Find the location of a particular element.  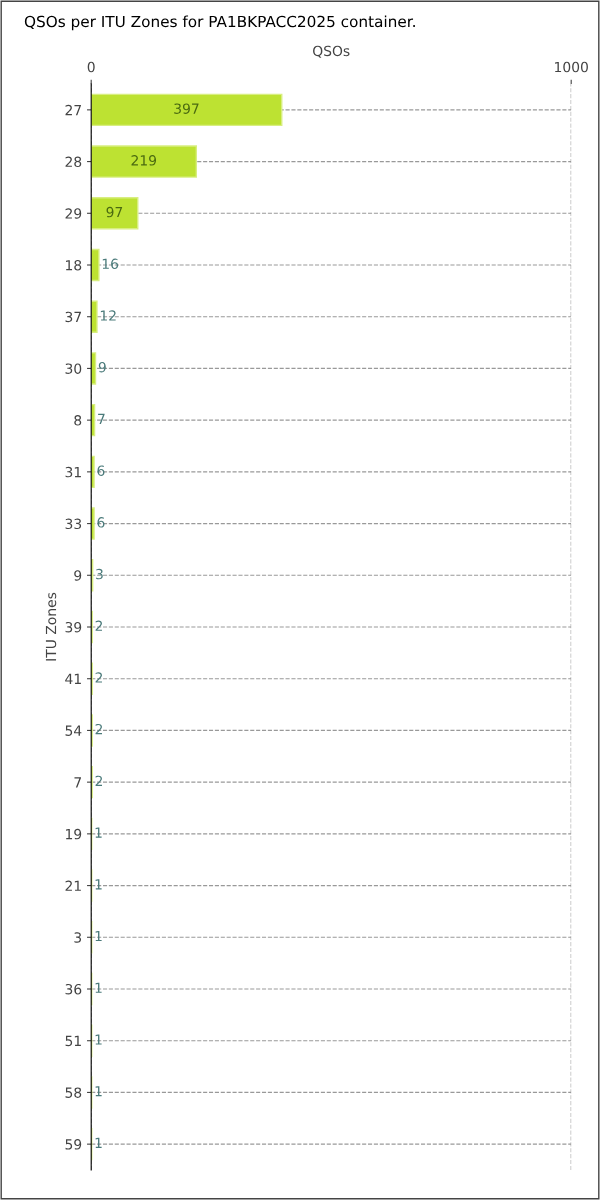

y-tick-label: 51 is located at coordinates (73, 1041).